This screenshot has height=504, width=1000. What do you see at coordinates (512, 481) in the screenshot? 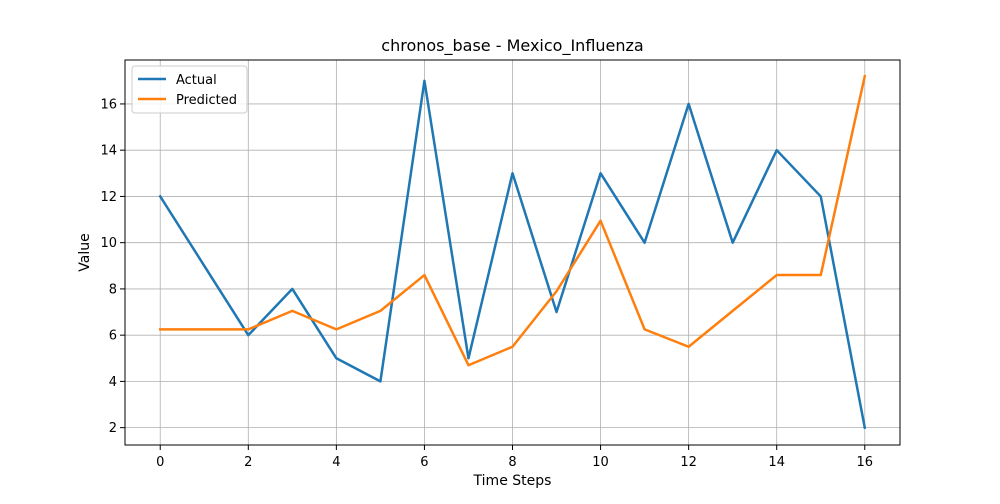
I see `x-axis-label: Time Steps` at bounding box center [512, 481].